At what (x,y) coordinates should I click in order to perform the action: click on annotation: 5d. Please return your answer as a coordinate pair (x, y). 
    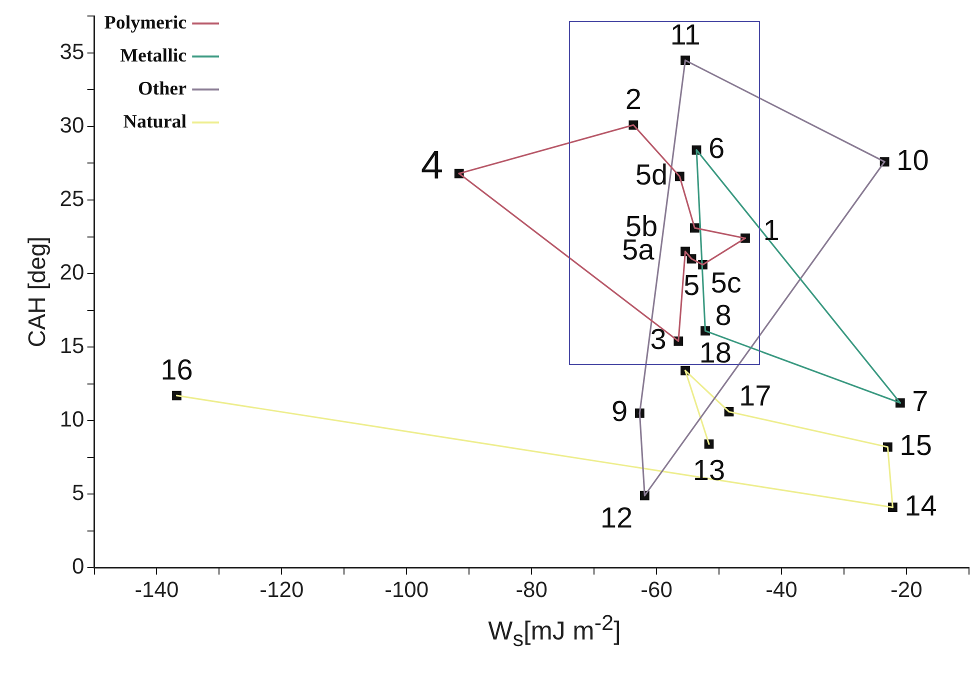
    Looking at the image, I should click on (651, 175).